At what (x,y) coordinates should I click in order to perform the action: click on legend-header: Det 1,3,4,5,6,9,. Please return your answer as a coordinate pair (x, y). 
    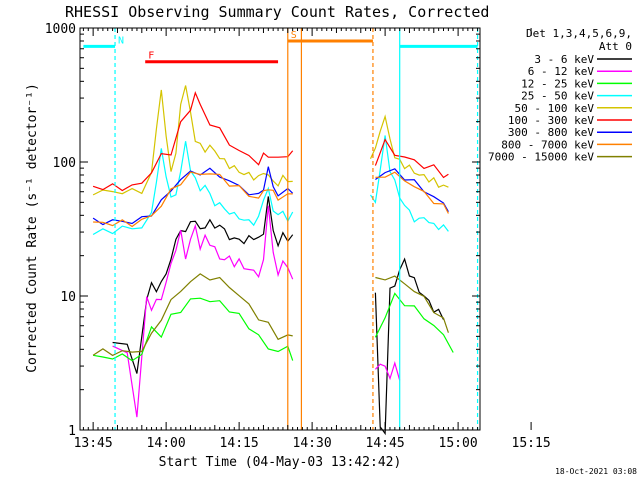
    Looking at the image, I should click on (579, 33).